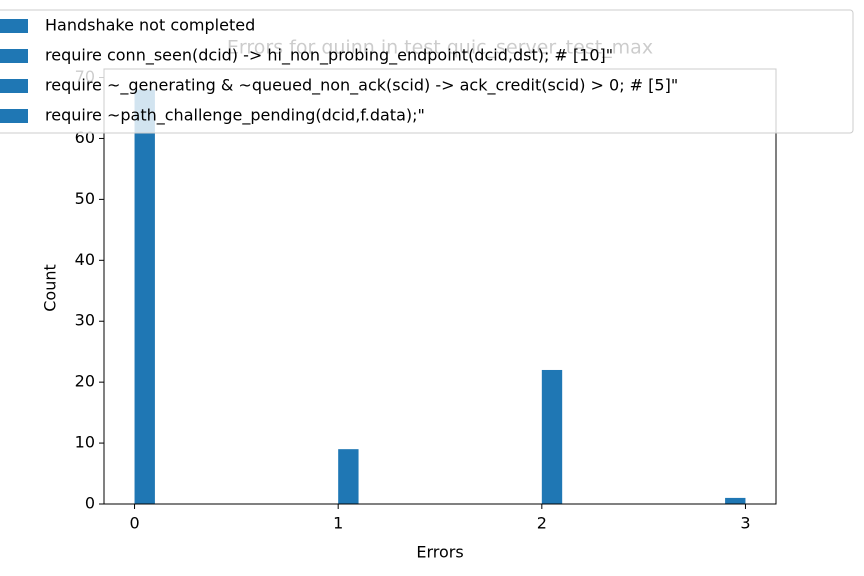 The width and height of the screenshot is (864, 576). What do you see at coordinates (85, 320) in the screenshot?
I see `y-tick-label: 30` at bounding box center [85, 320].